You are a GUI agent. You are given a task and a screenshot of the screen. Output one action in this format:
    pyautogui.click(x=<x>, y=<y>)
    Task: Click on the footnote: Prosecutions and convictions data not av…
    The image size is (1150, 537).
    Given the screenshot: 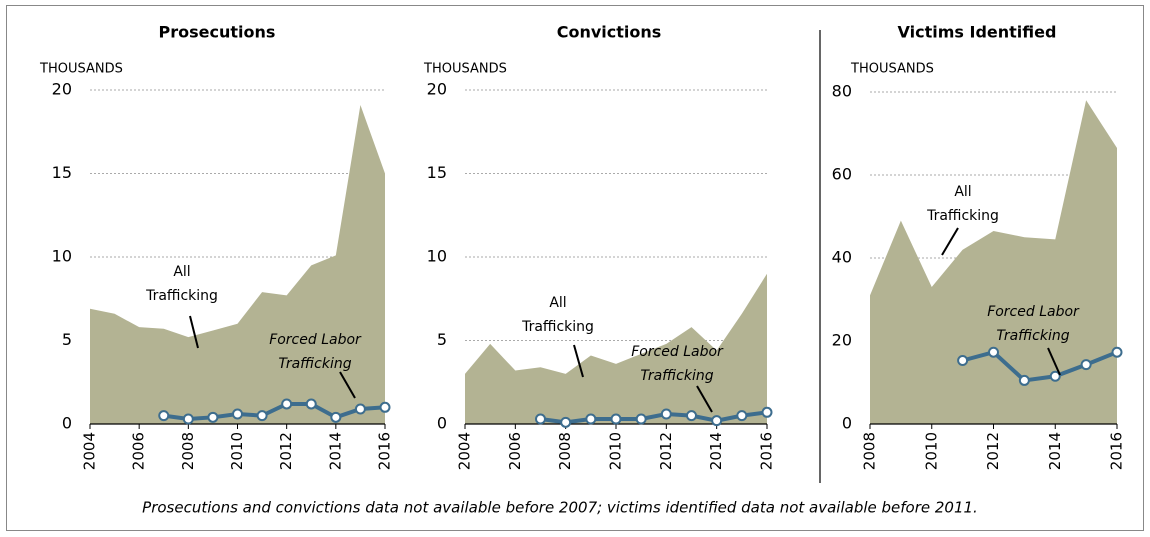 What is the action you would take?
    pyautogui.click(x=560, y=508)
    